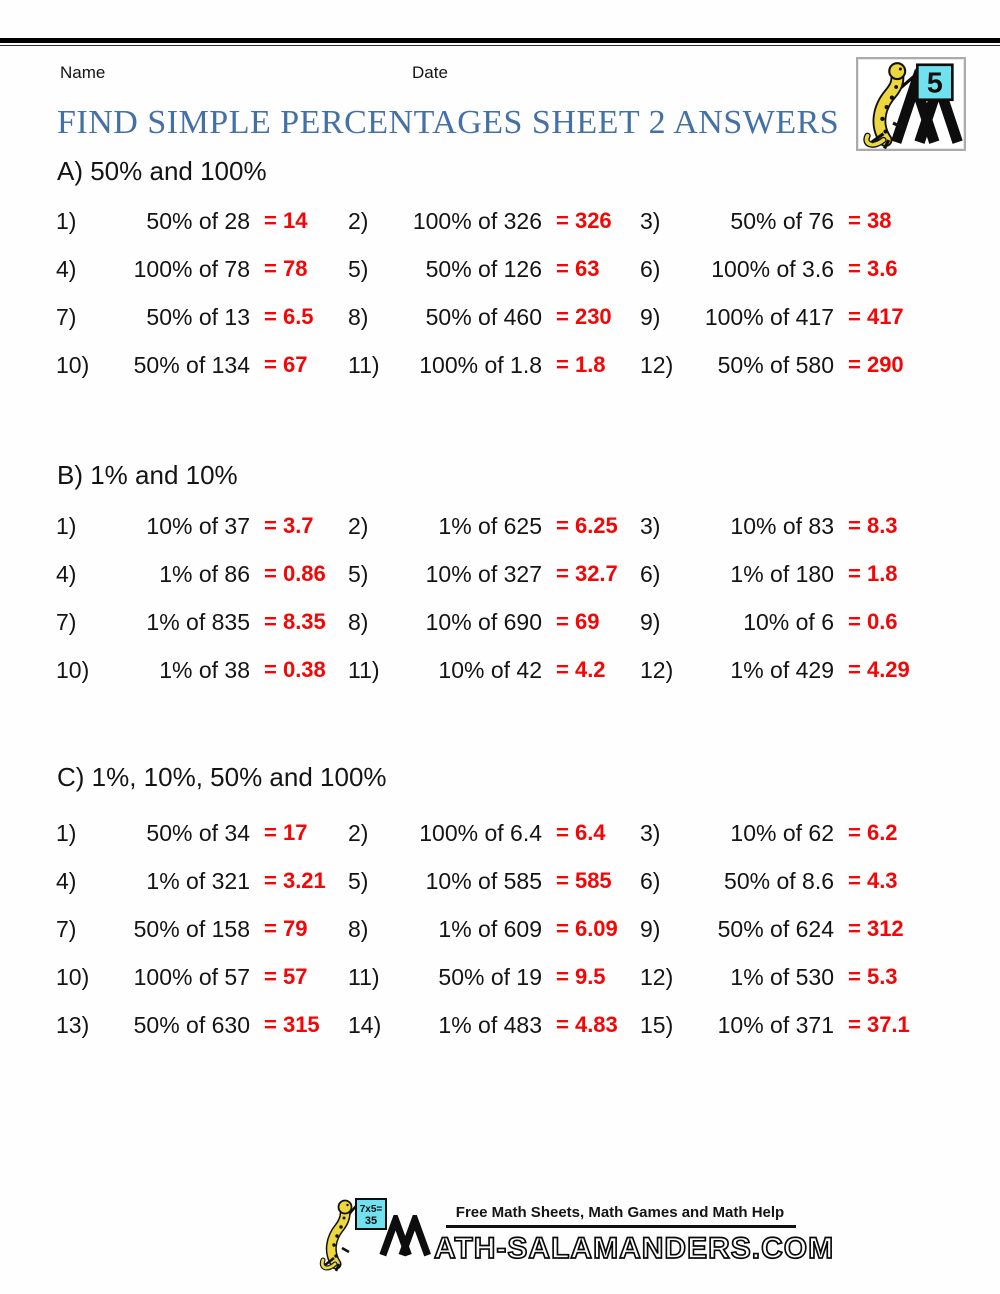 This screenshot has width=1000, height=1294. Describe the element at coordinates (73, 1024) in the screenshot. I see `problem-number: 13)` at that location.